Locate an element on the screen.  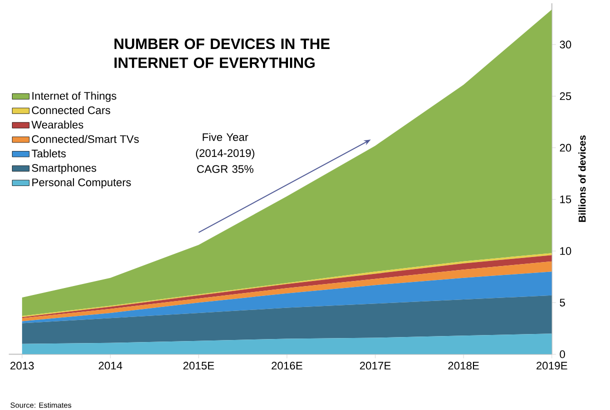
y-tick-label: 30 is located at coordinates (566, 44).